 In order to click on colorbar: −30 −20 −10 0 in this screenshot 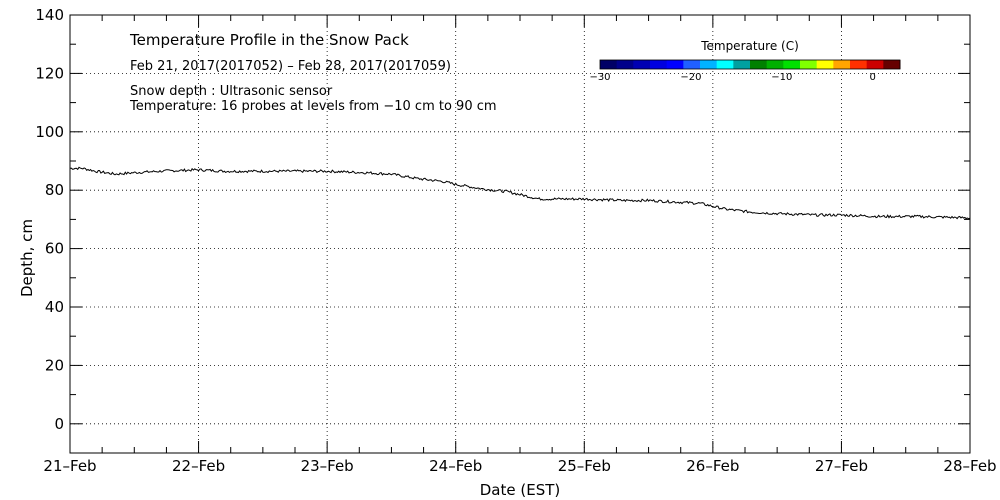, I will do `click(745, 71)`.